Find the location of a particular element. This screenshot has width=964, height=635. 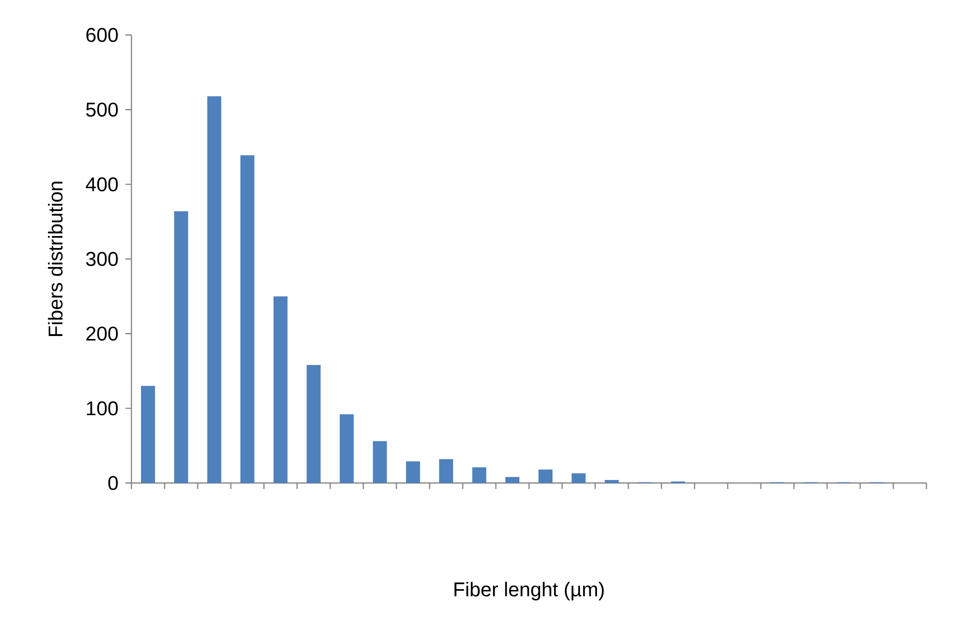

y-tick-label: 200 is located at coordinates (102, 333).